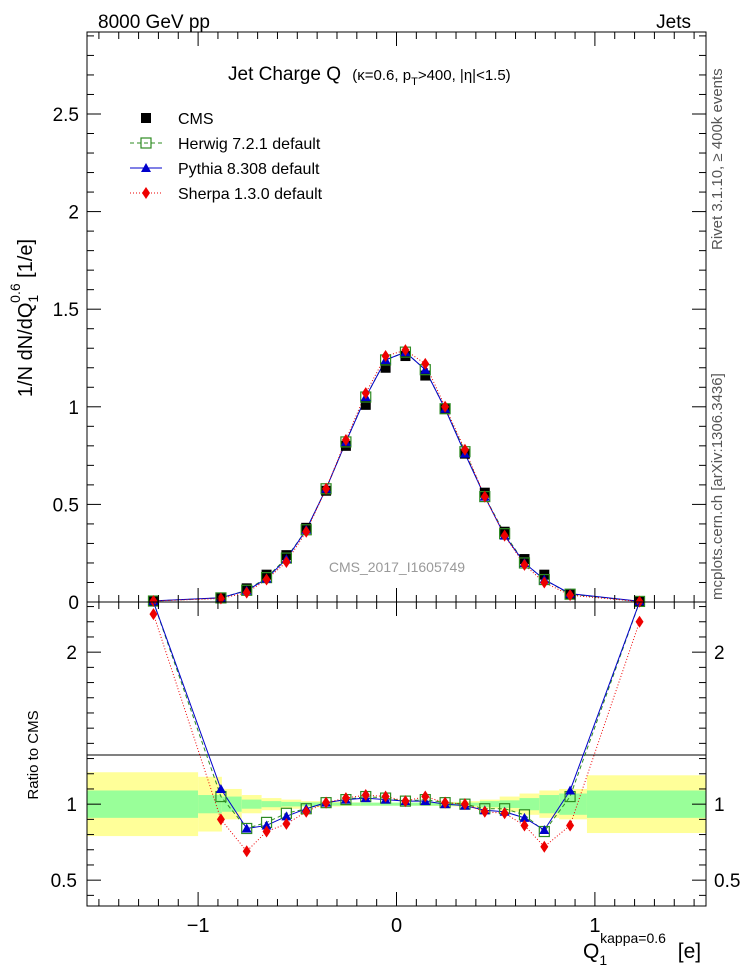 The width and height of the screenshot is (746, 972). What do you see at coordinates (66, 310) in the screenshot?
I see `y-tick-label: 1.5` at bounding box center [66, 310].